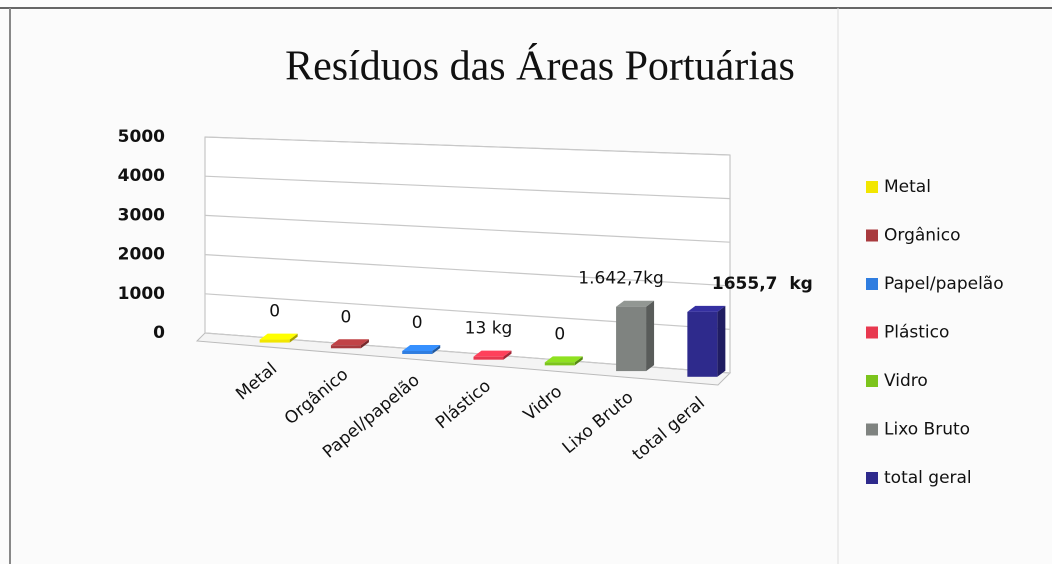  What do you see at coordinates (916, 333) in the screenshot?
I see `legend-label: Plástico` at bounding box center [916, 333].